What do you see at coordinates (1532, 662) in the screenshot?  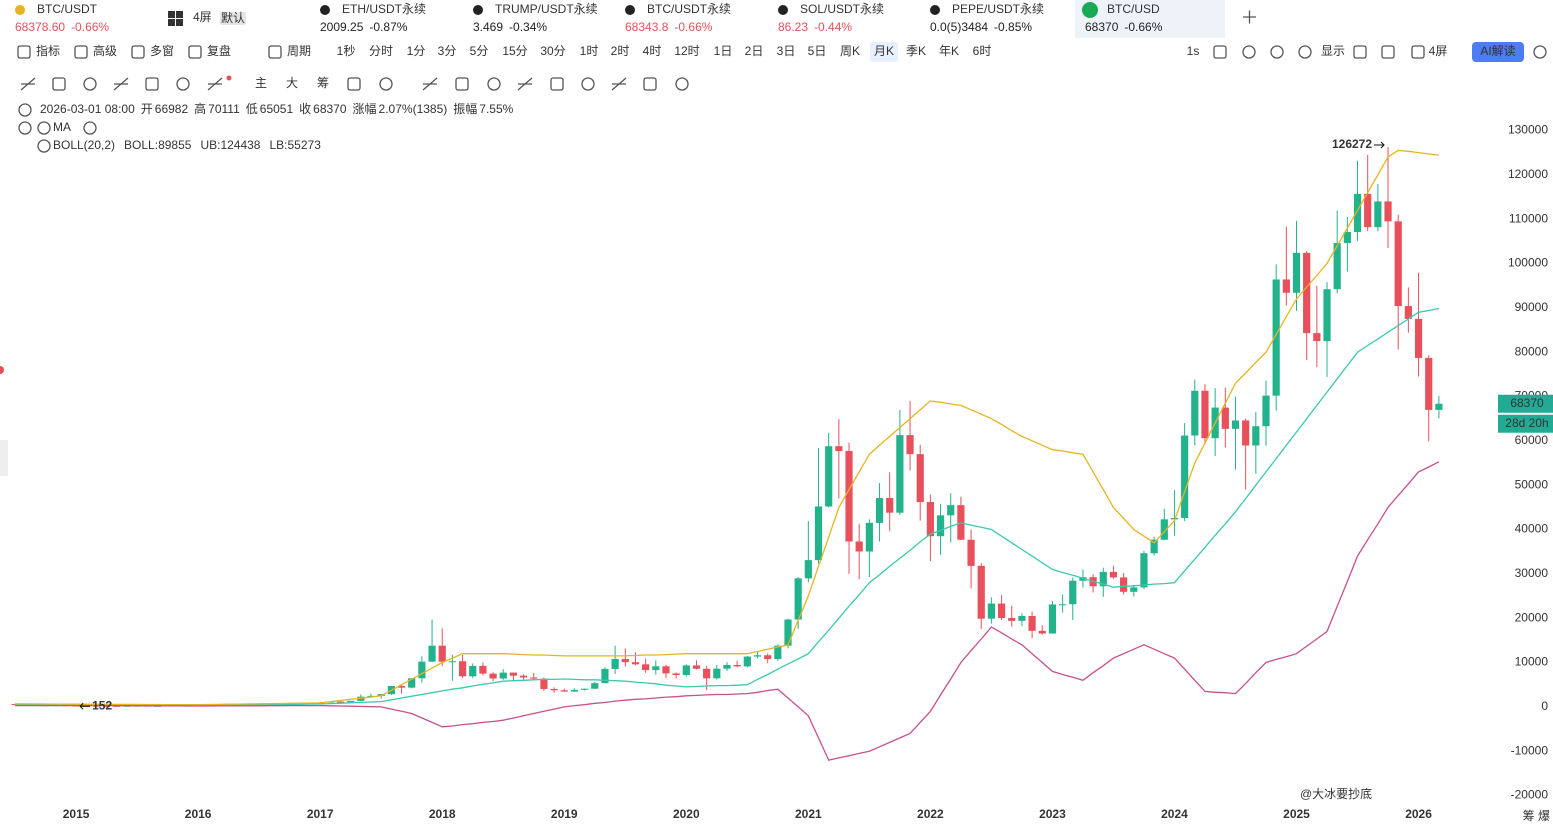 I see `y-tick-label: 10000` at bounding box center [1532, 662].